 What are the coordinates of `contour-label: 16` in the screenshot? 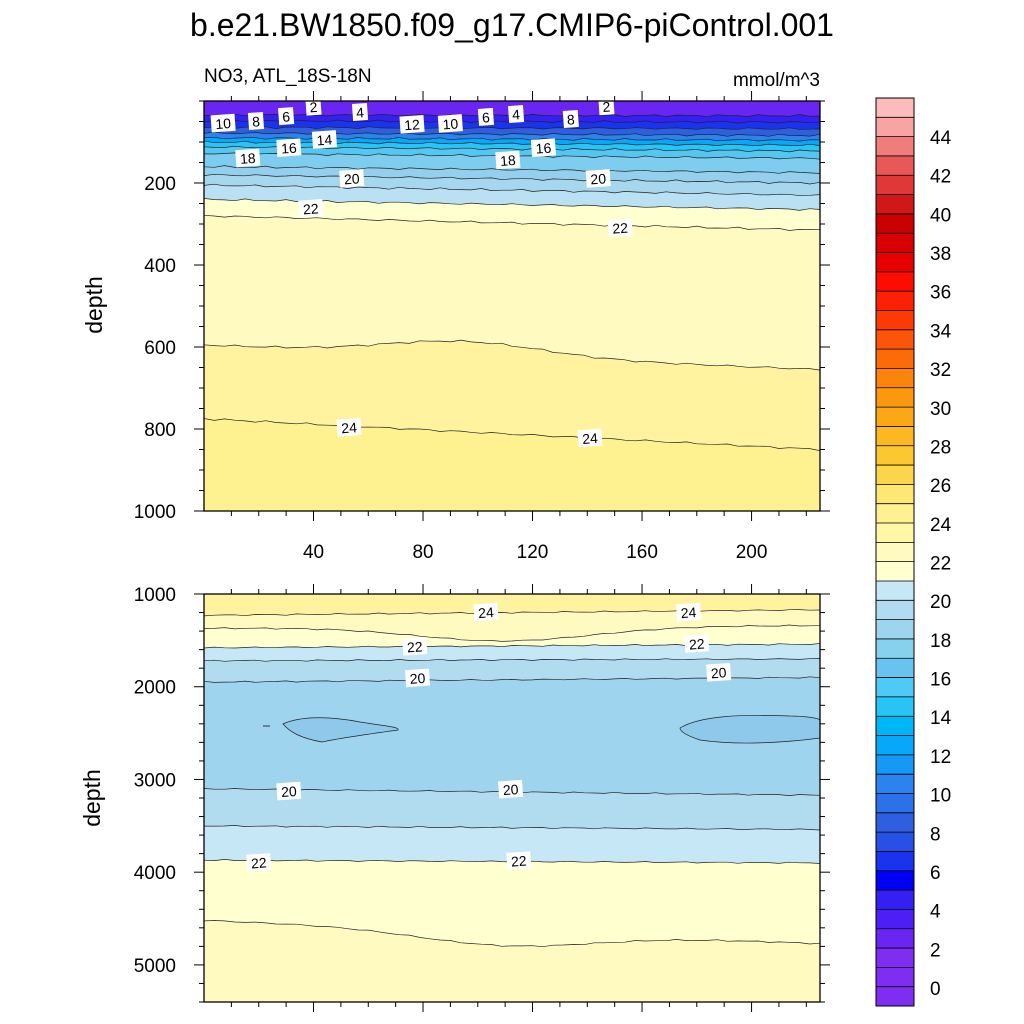 It's located at (543, 148).